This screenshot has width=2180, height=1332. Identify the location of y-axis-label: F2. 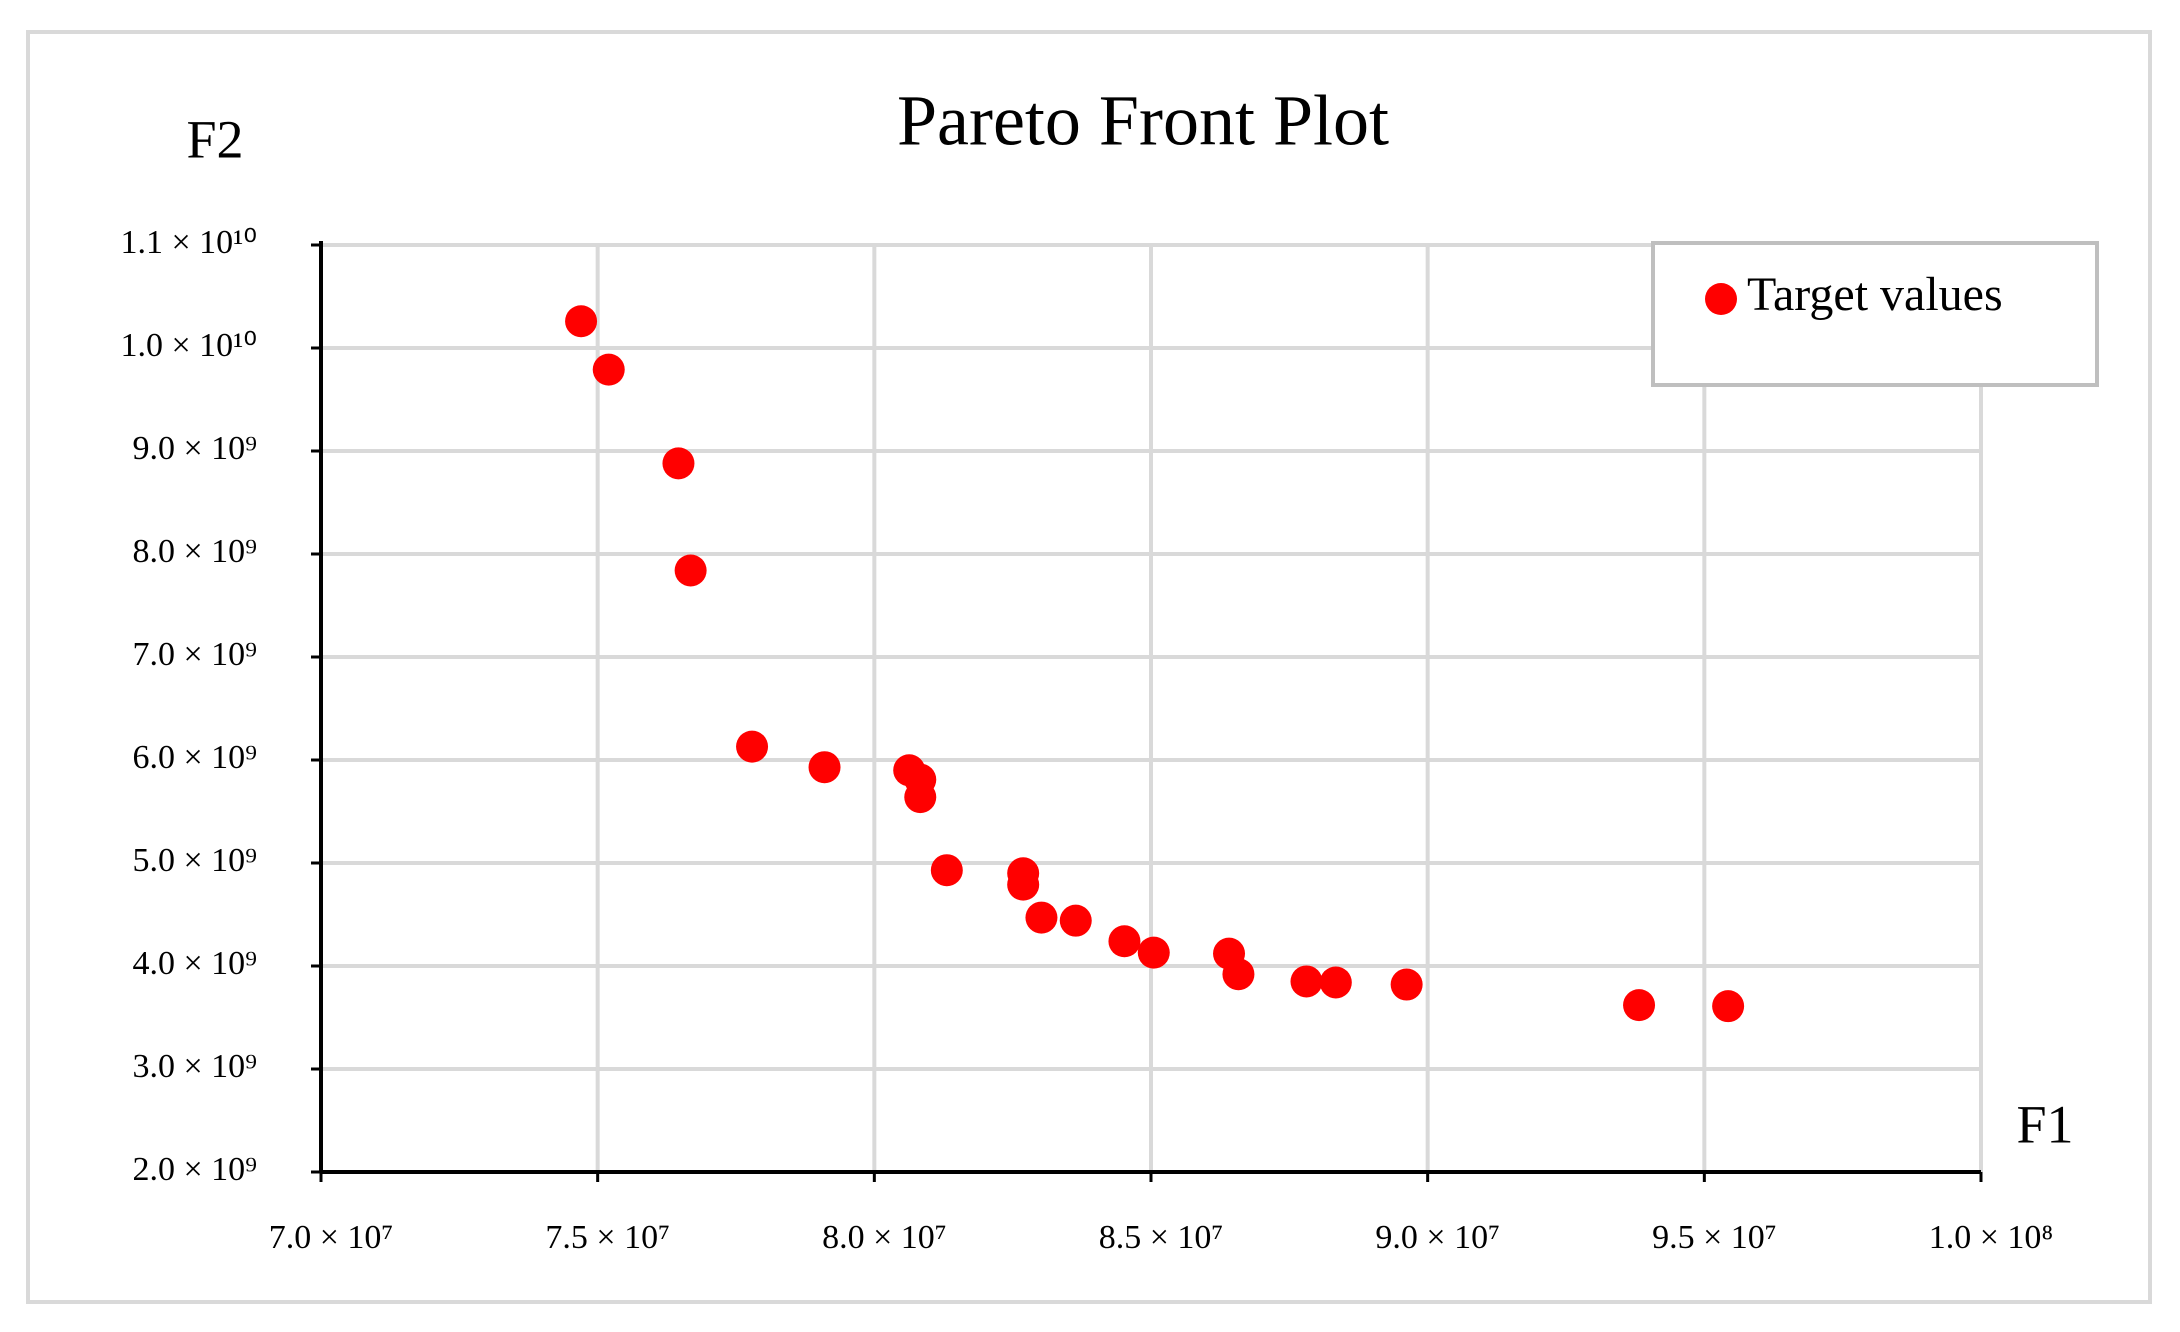
(214, 139).